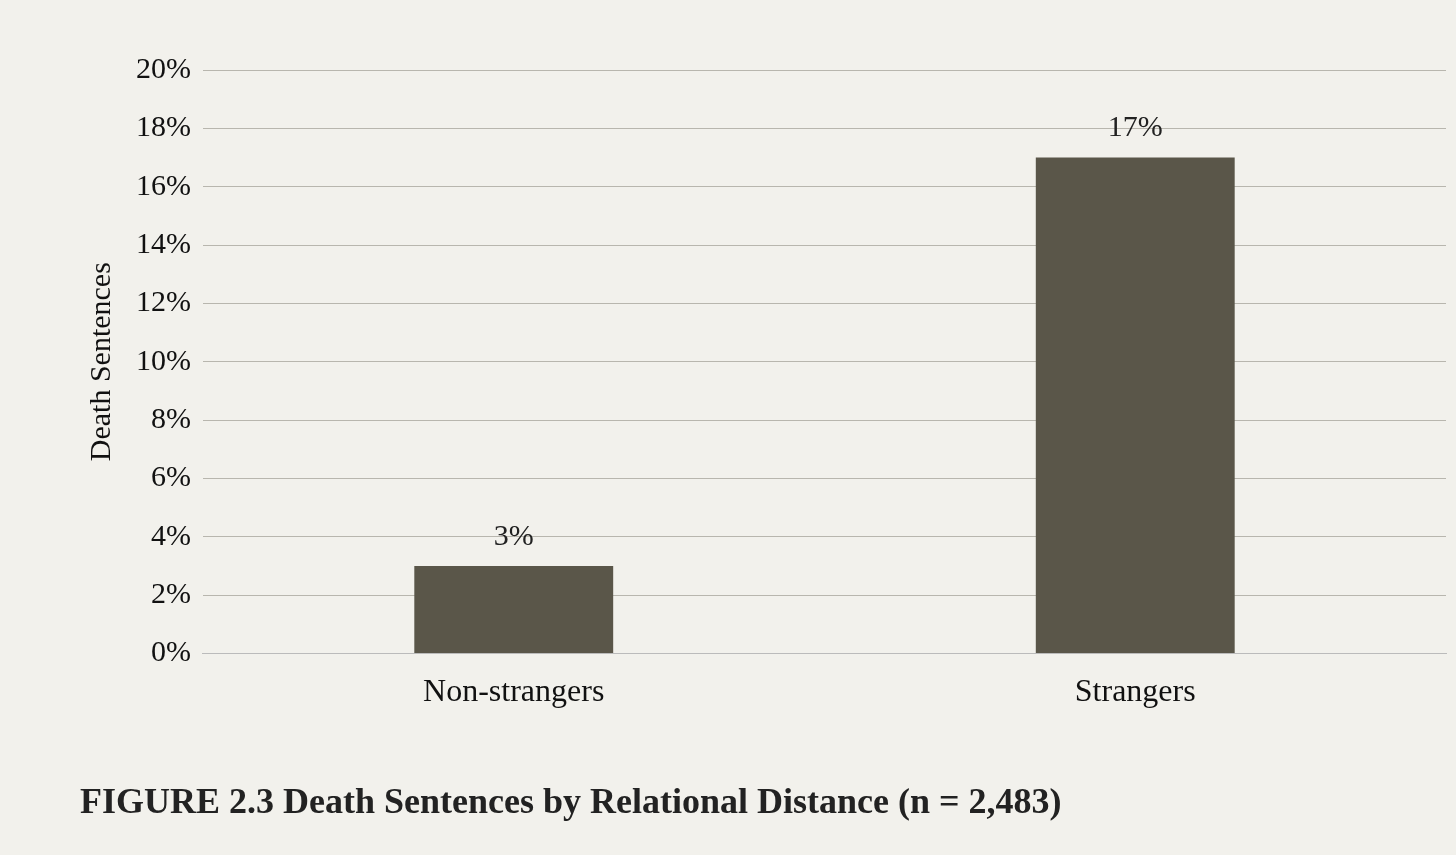 The height and width of the screenshot is (855, 1456). What do you see at coordinates (571, 800) in the screenshot?
I see `text: FIGURE 2.3 Death Sentences by Relational Distance (n = 2,483)` at bounding box center [571, 800].